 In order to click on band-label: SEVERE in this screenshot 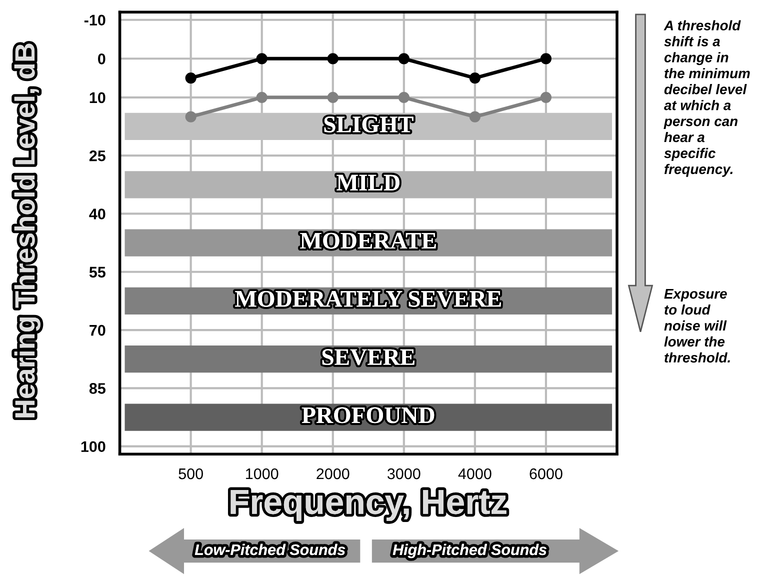, I will do `click(368, 357)`.